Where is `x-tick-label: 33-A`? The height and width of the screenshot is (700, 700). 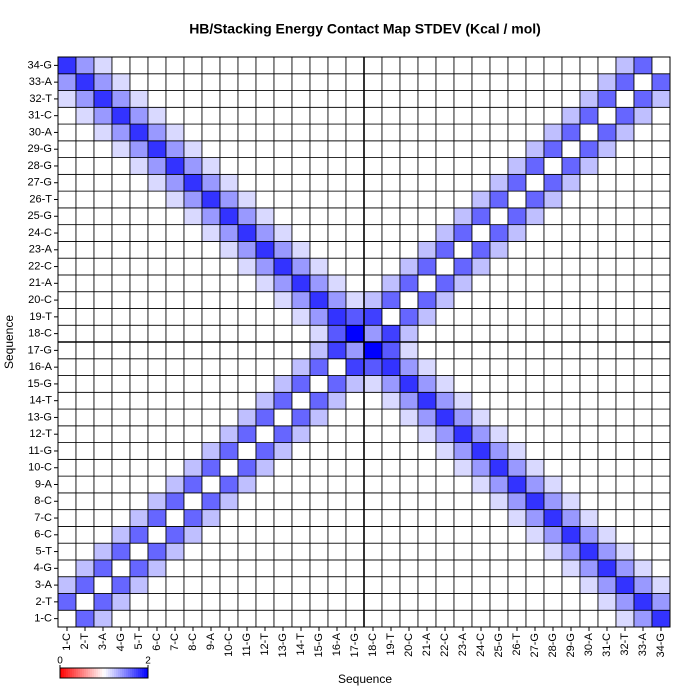 x-tick-label: 33-A is located at coordinates (643, 644).